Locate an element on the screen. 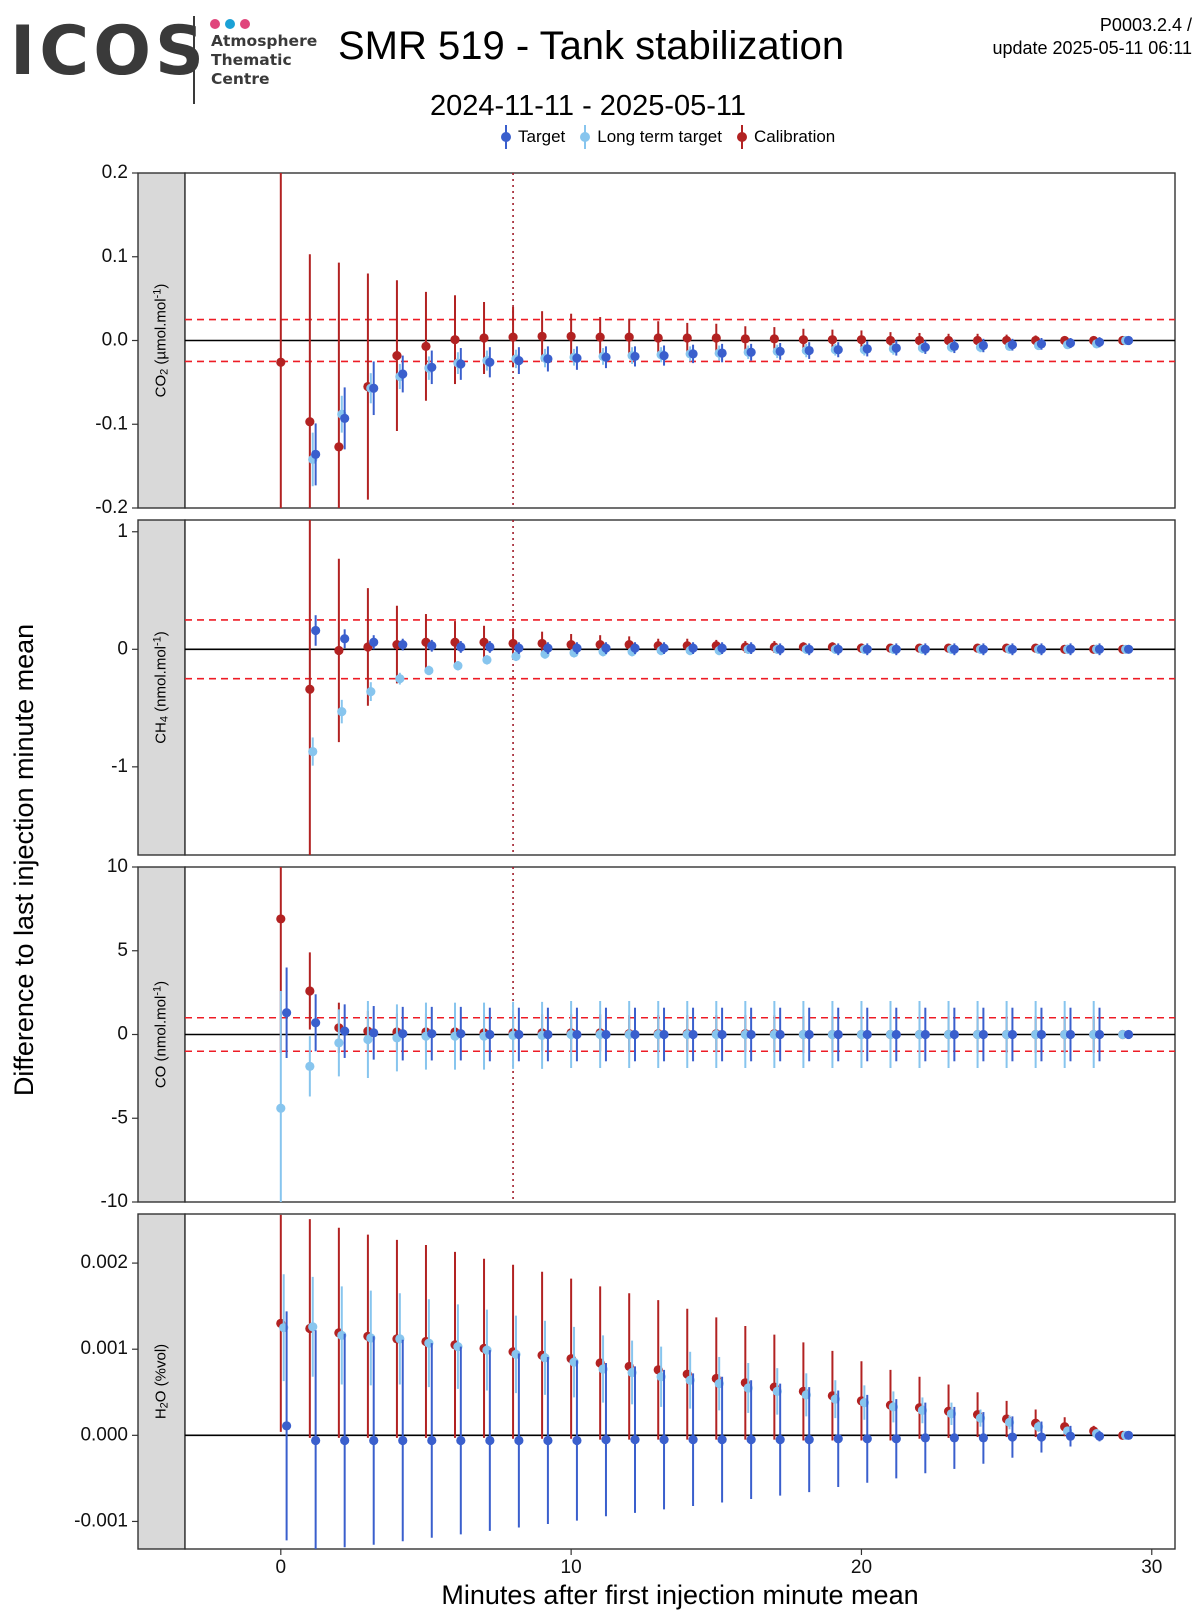  legend-item-long-term-target: Long term target is located at coordinates (650, 137).